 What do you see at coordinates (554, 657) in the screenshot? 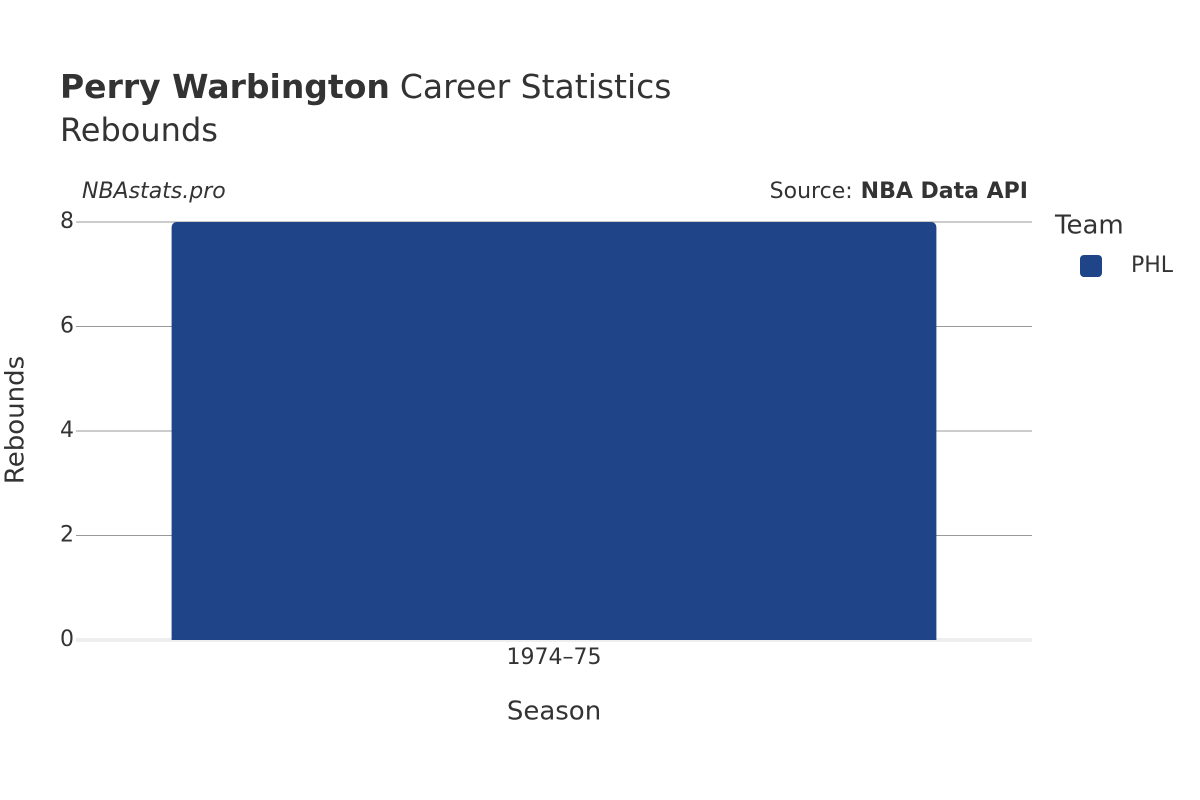
I see `x-tick-label: 1974–75` at bounding box center [554, 657].